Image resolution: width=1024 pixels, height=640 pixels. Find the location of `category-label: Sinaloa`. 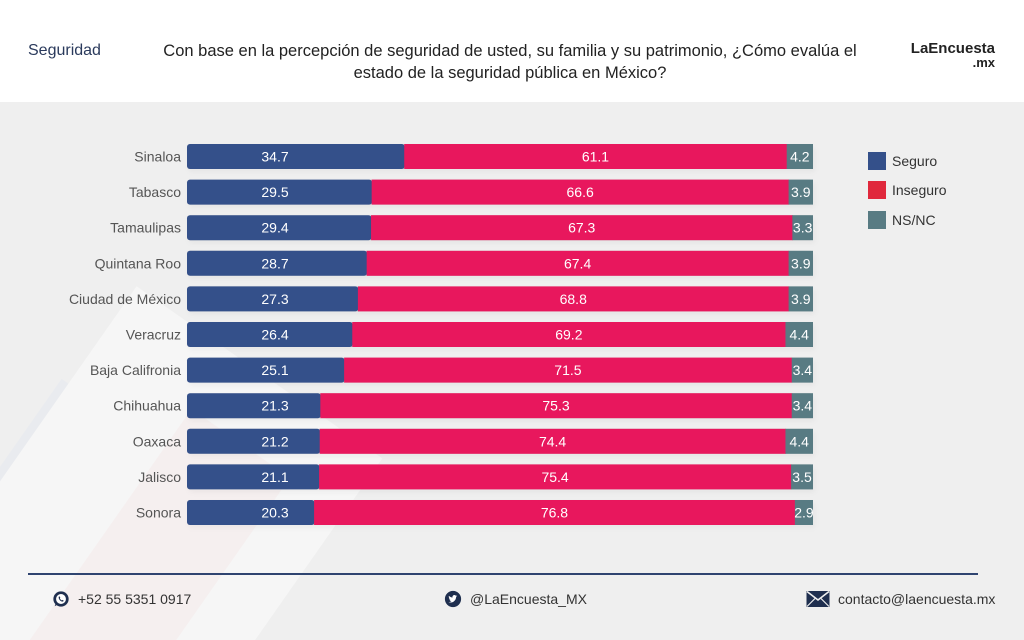

category-label: Sinaloa is located at coordinates (157, 157).